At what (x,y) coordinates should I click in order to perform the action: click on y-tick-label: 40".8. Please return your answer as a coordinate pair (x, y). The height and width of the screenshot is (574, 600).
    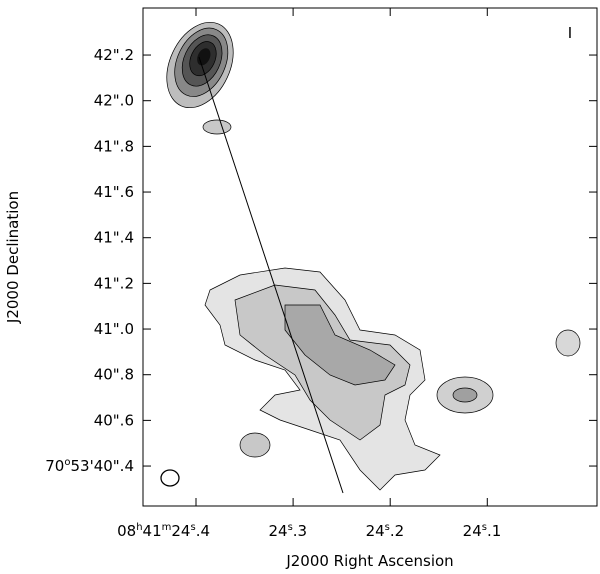
    Looking at the image, I should click on (114, 375).